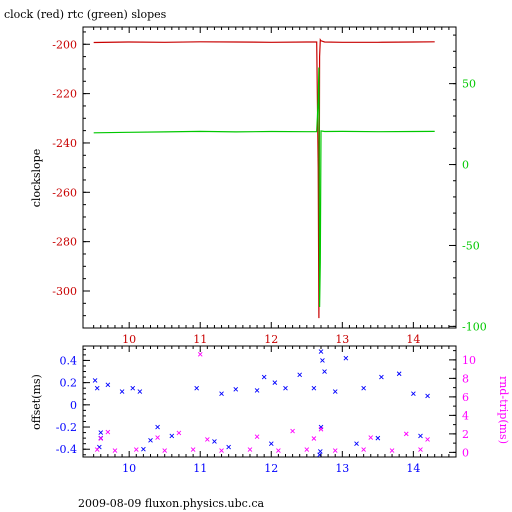  What do you see at coordinates (465, 434) in the screenshot?
I see `bottom-y2-tick-label: 2` at bounding box center [465, 434].